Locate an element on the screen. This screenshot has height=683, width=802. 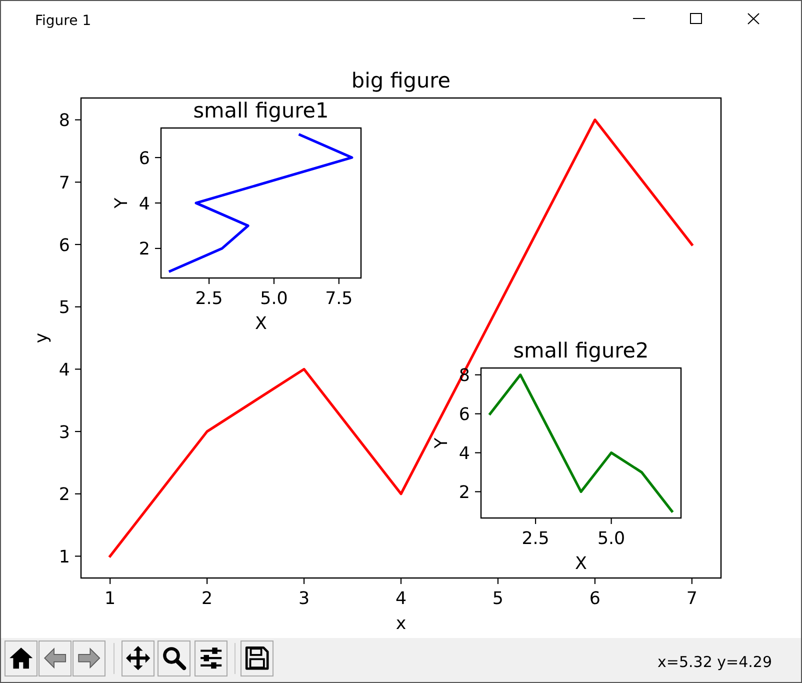
x-tick-label: 2 is located at coordinates (207, 599).